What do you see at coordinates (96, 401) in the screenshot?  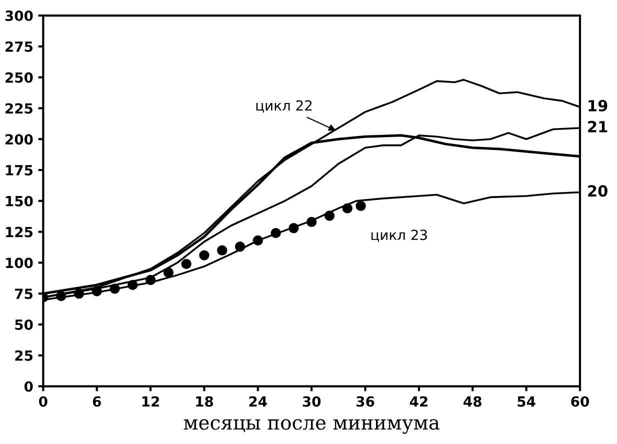 I see `x-tick-label: 6` at bounding box center [96, 401].